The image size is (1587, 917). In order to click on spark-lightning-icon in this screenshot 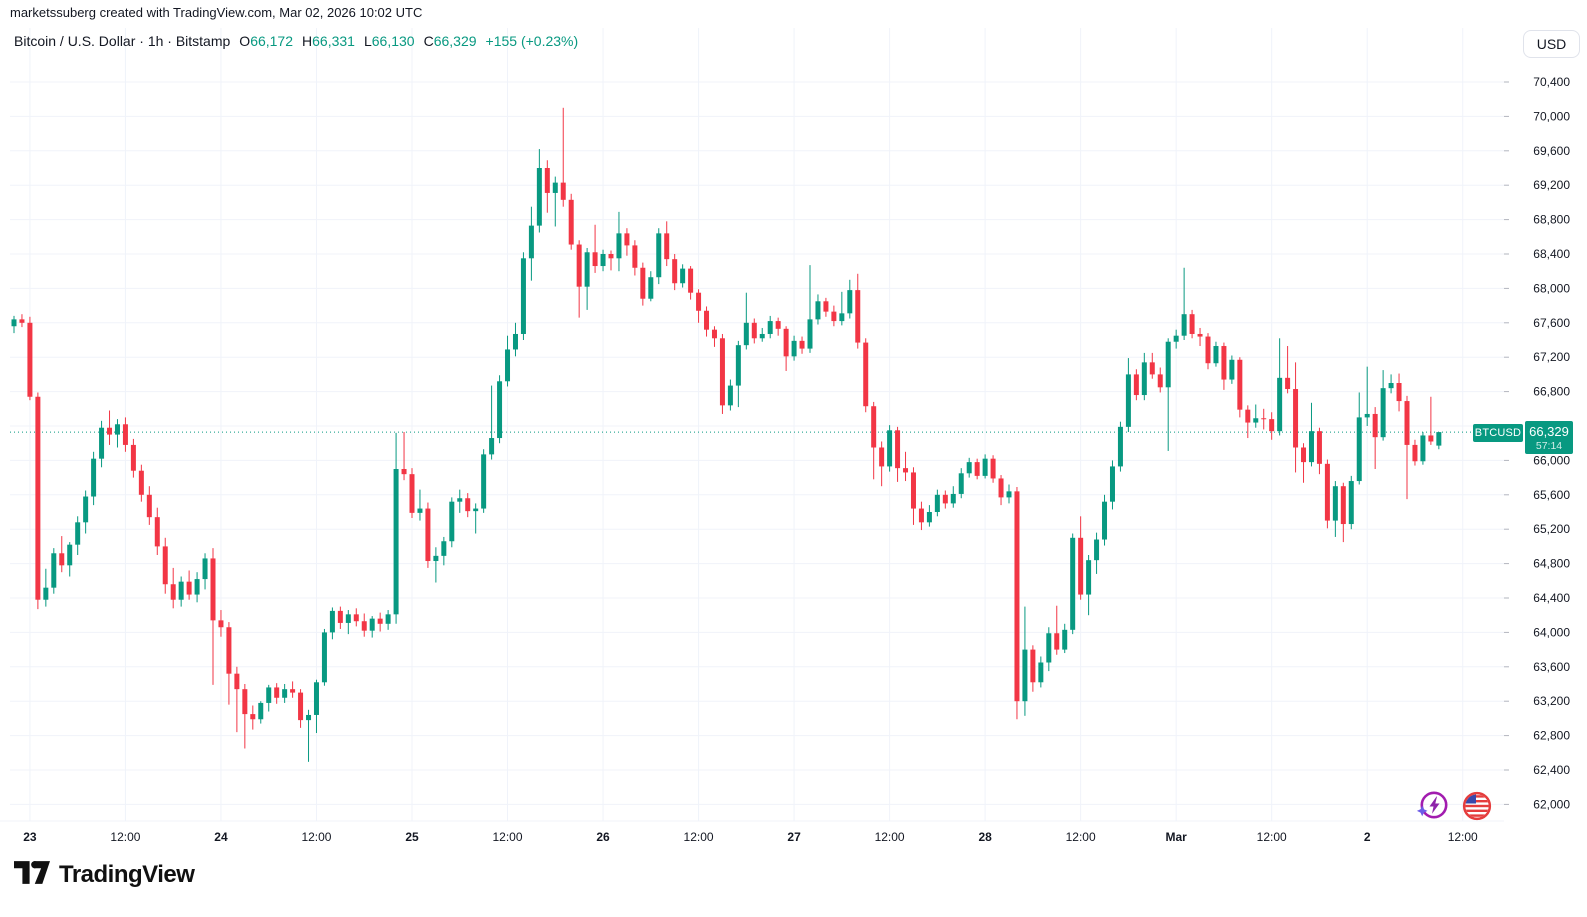, I will do `click(1433, 808)`.